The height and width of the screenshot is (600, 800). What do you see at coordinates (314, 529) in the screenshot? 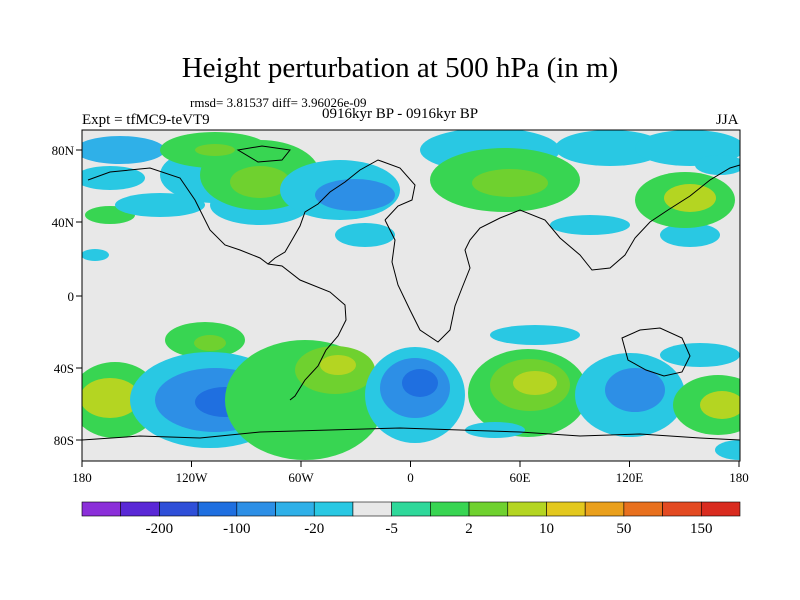
I see `colorbar-label: -20` at bounding box center [314, 529].